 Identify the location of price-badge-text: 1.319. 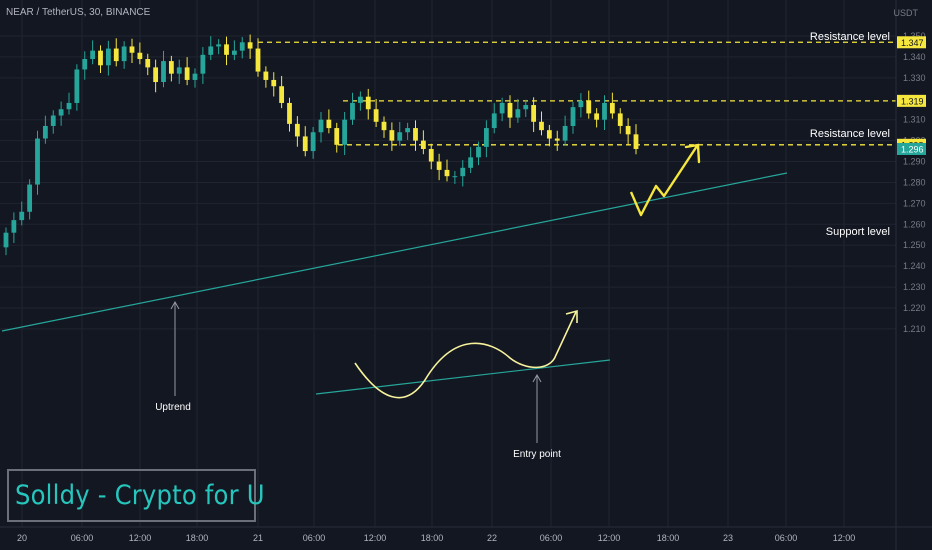
(912, 101).